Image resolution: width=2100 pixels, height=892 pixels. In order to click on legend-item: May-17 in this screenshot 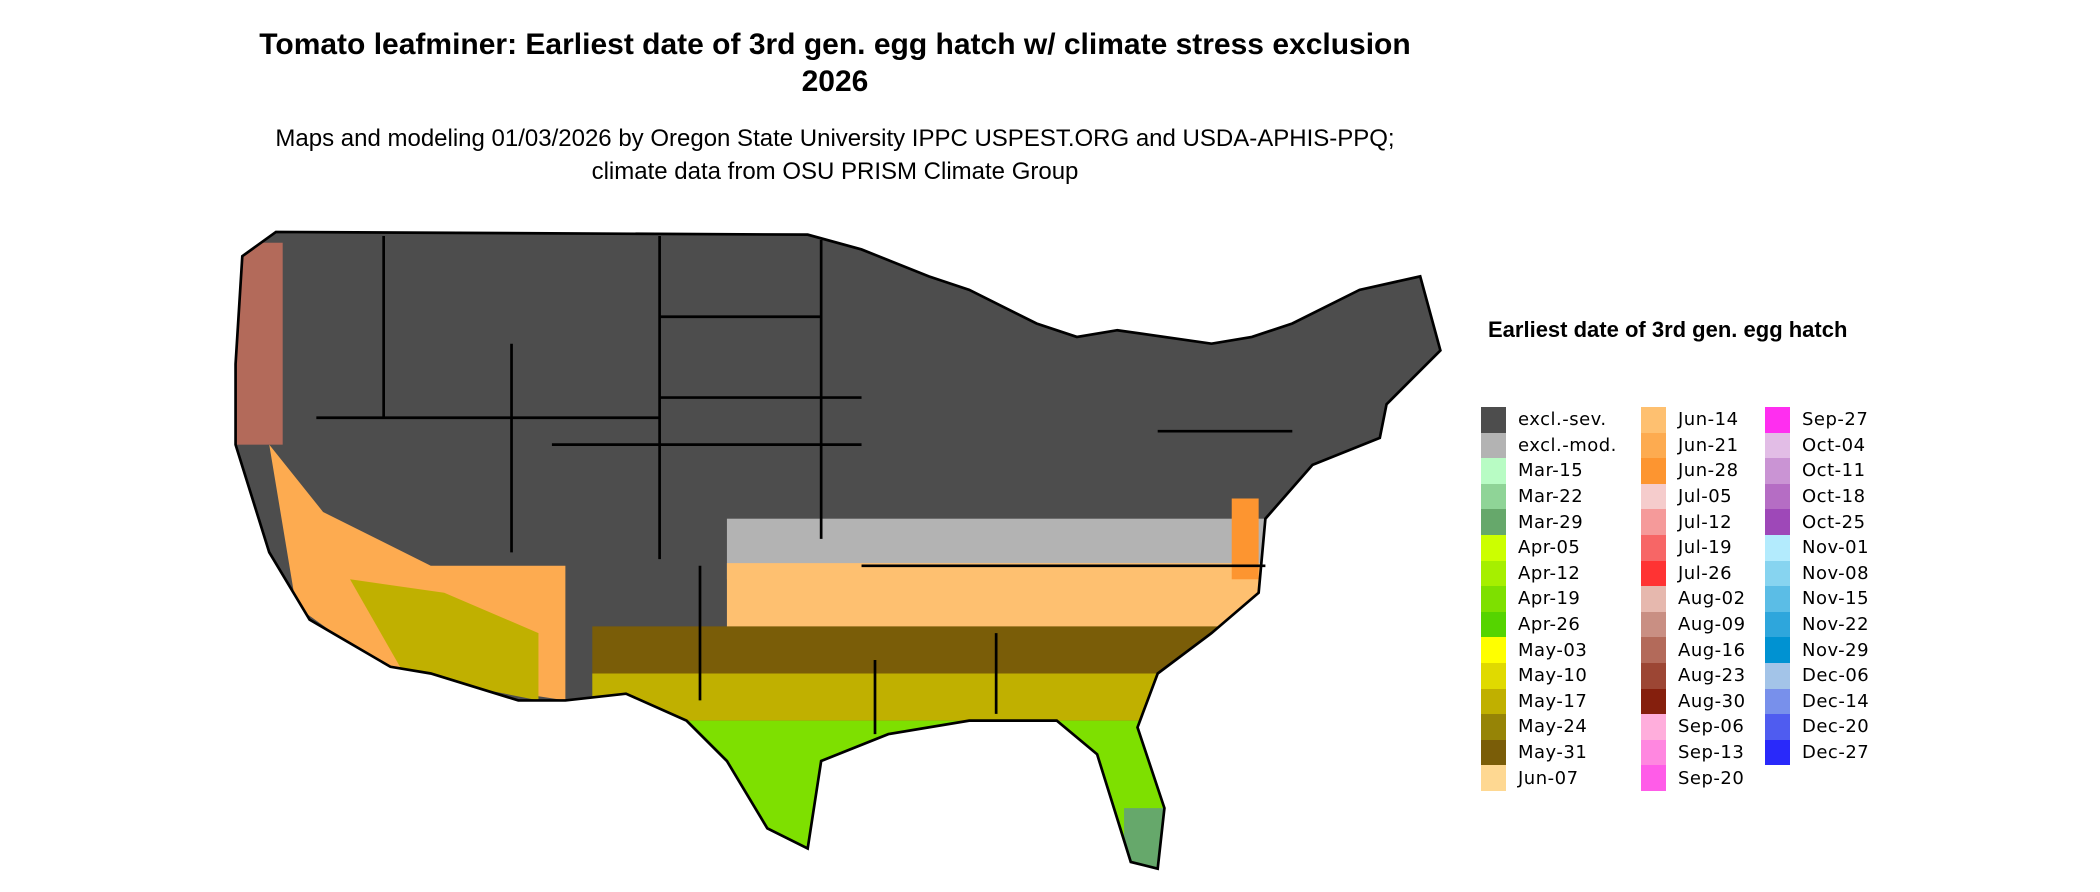, I will do `click(1549, 701)`.